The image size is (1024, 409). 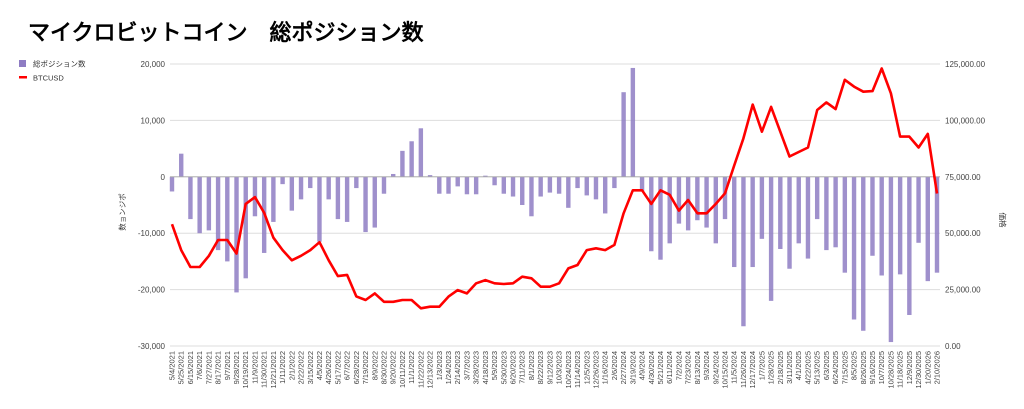 What do you see at coordinates (918, 370) in the screenshot?
I see `x-tick-label: 12/30/2025` at bounding box center [918, 370].